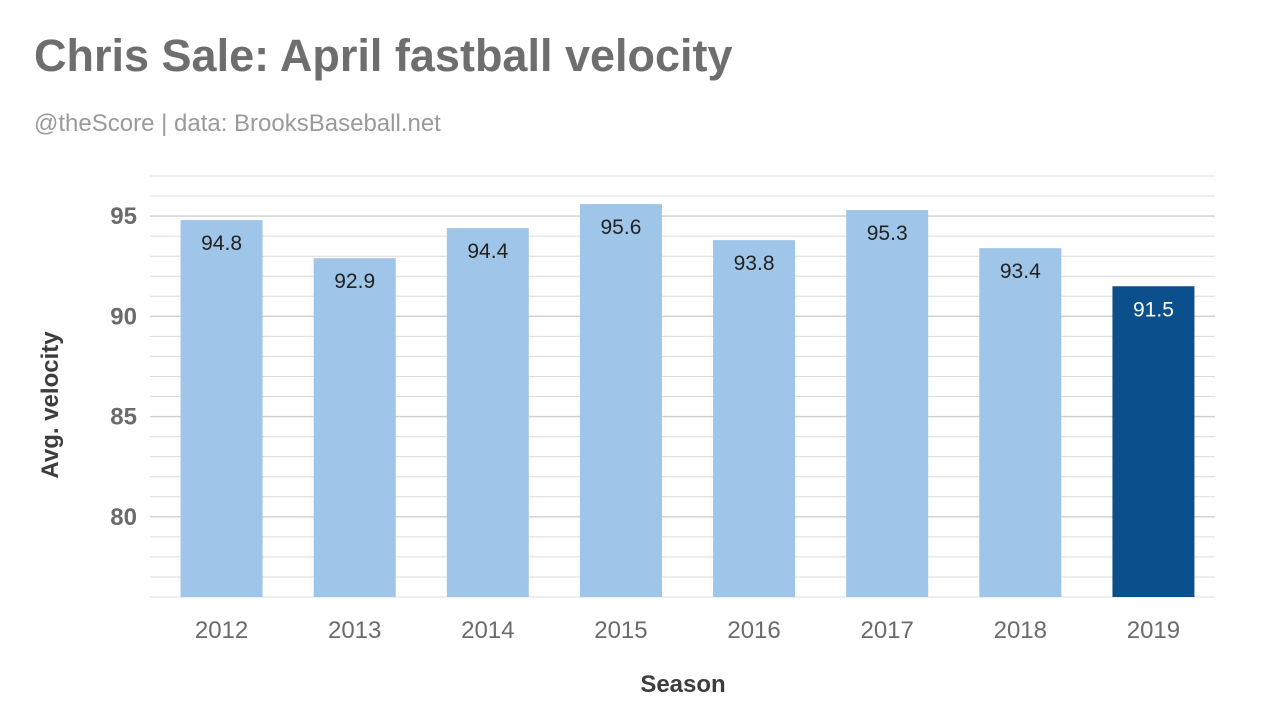  What do you see at coordinates (753, 630) in the screenshot?
I see `x-tick-label: 2016` at bounding box center [753, 630].